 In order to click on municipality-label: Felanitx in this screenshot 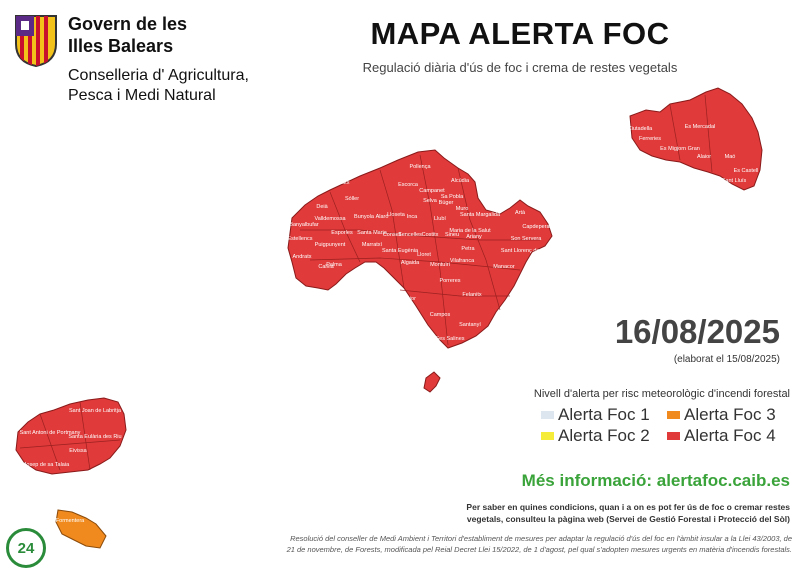, I will do `click(472, 295)`.